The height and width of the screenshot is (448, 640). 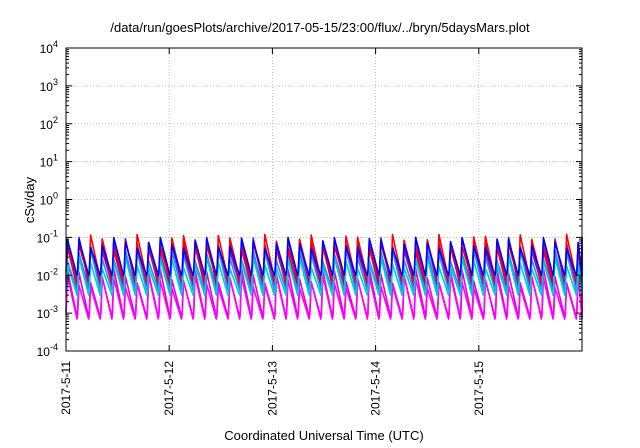 I want to click on y-tick-label: 10⁻³, so click(x=47, y=312).